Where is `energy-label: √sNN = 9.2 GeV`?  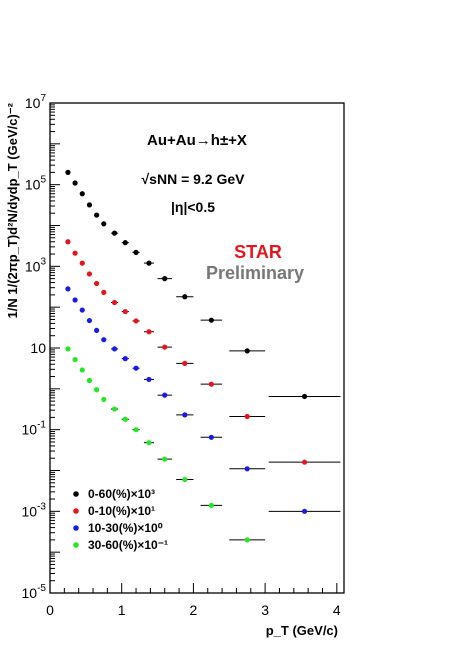 energy-label: √sNN = 9.2 GeV is located at coordinates (193, 179).